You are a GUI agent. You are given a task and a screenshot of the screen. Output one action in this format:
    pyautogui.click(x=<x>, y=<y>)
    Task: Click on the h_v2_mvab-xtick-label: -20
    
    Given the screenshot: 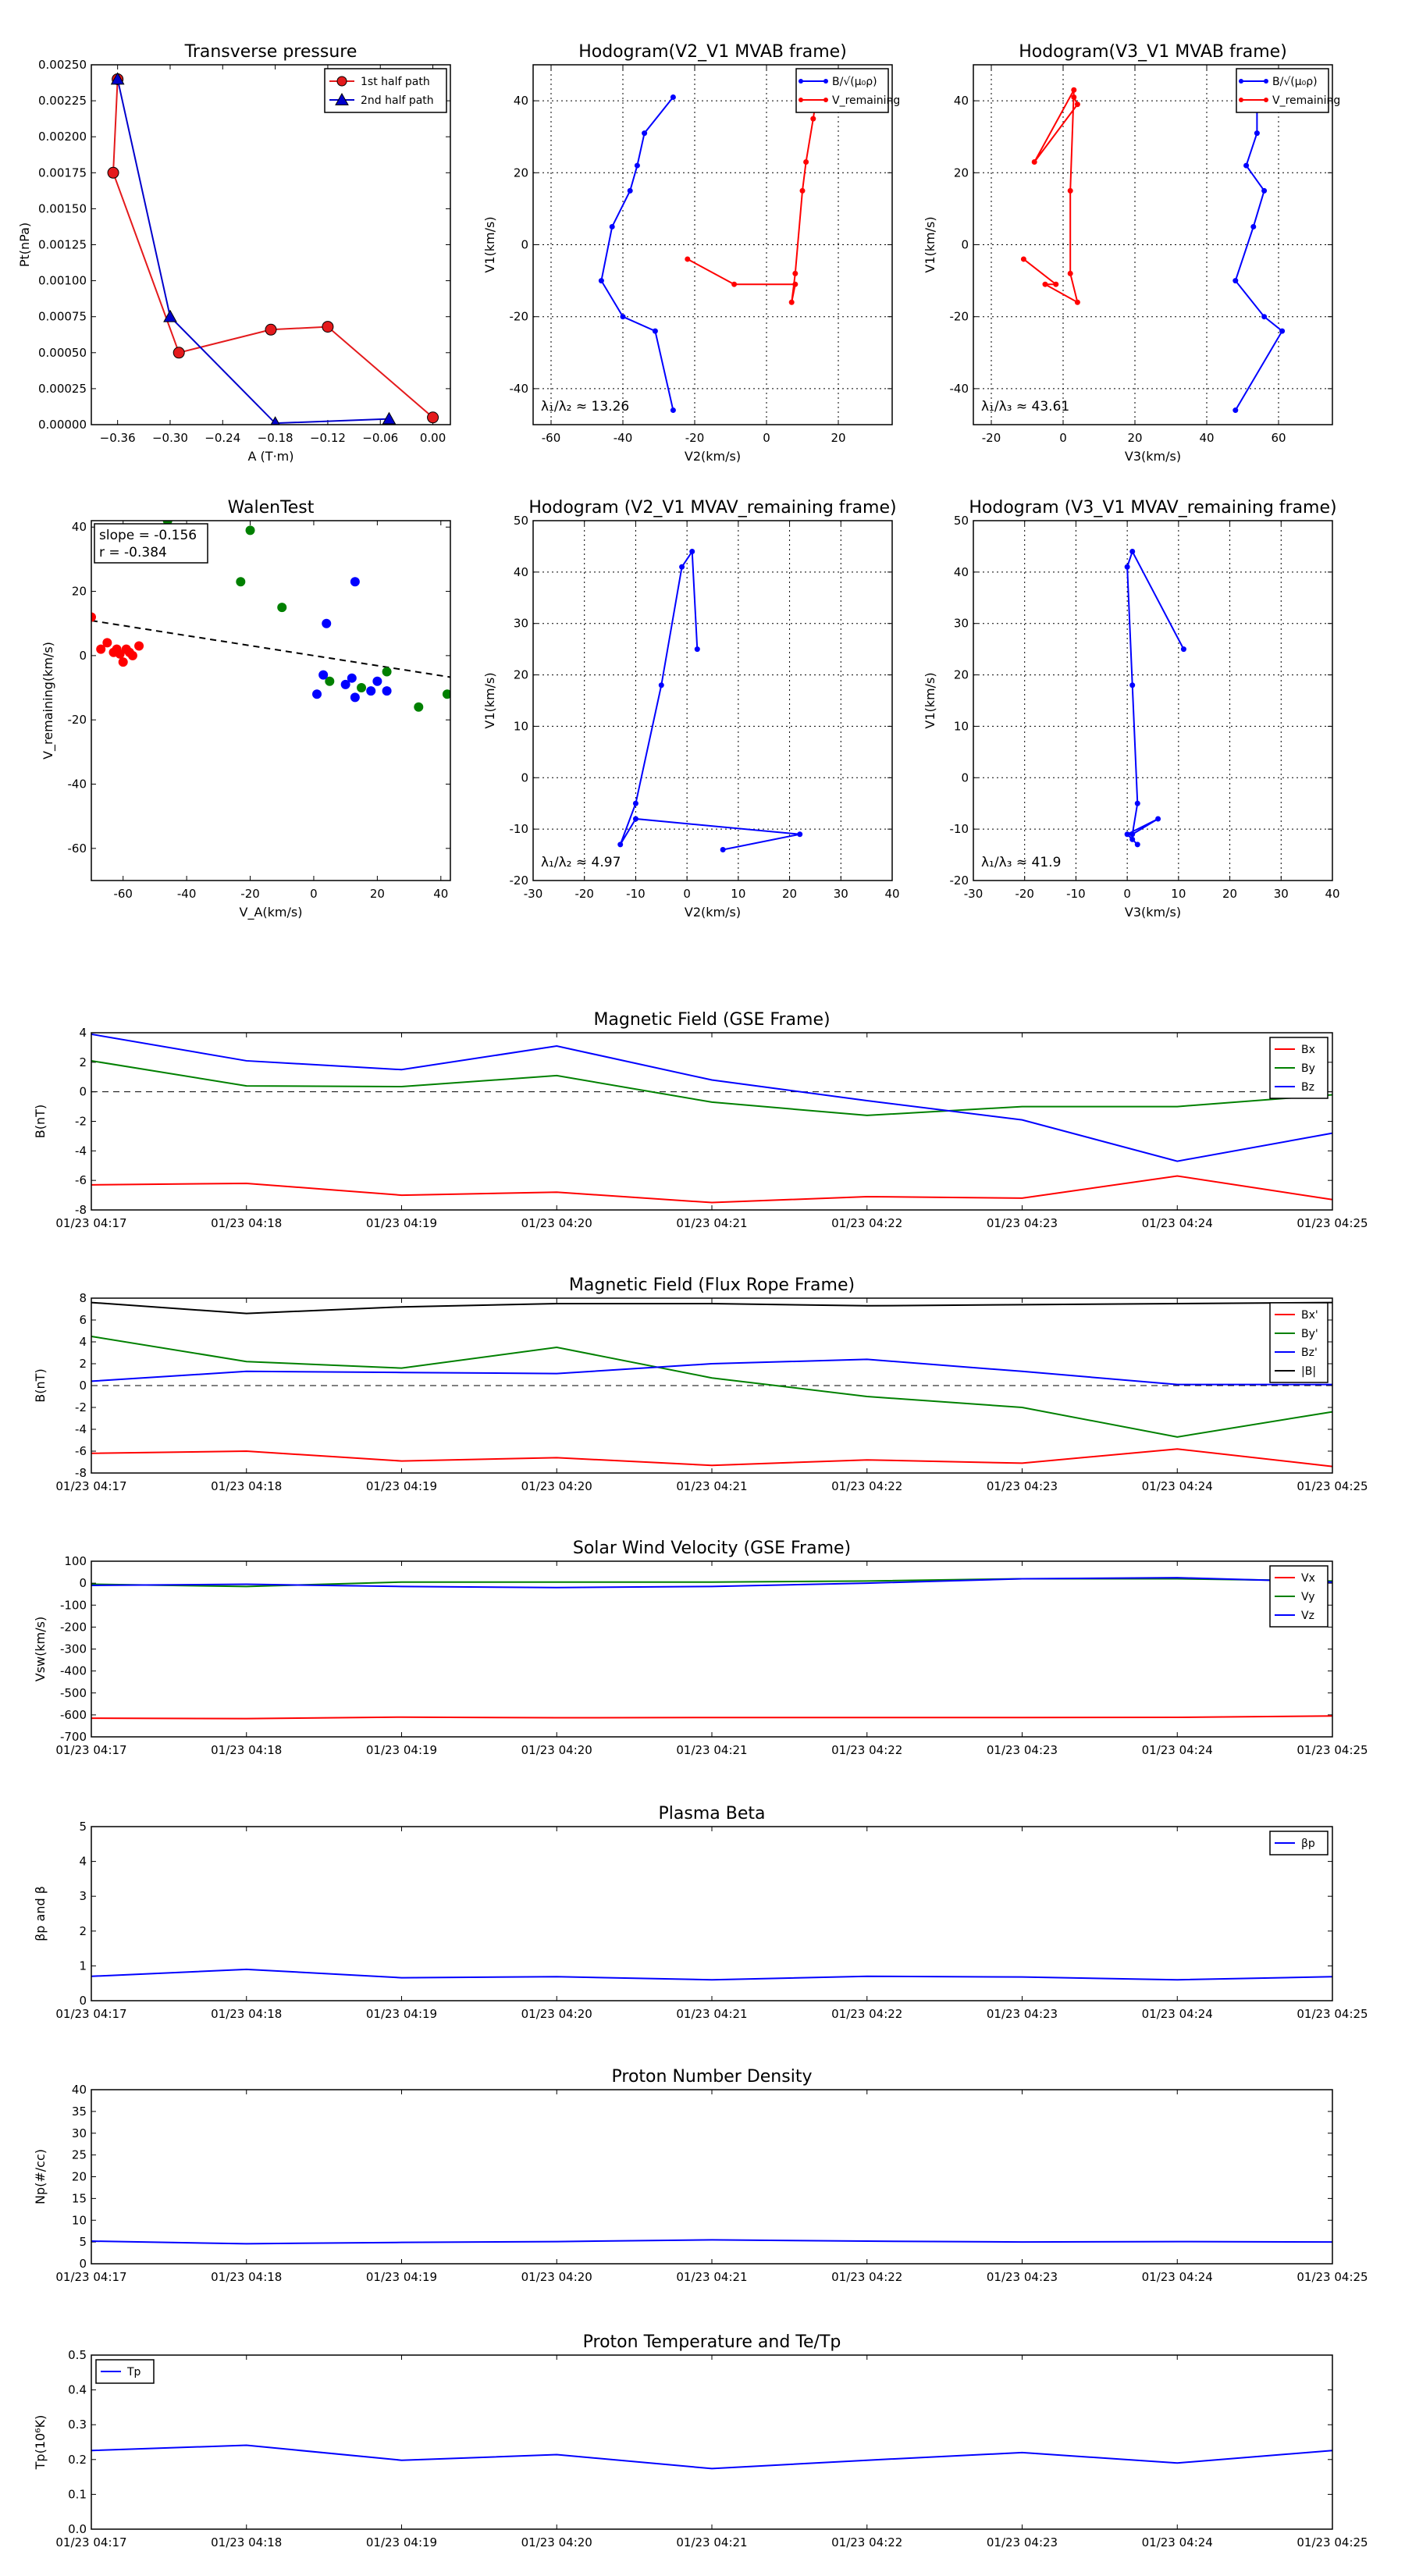 What is the action you would take?
    pyautogui.click(x=695, y=438)
    